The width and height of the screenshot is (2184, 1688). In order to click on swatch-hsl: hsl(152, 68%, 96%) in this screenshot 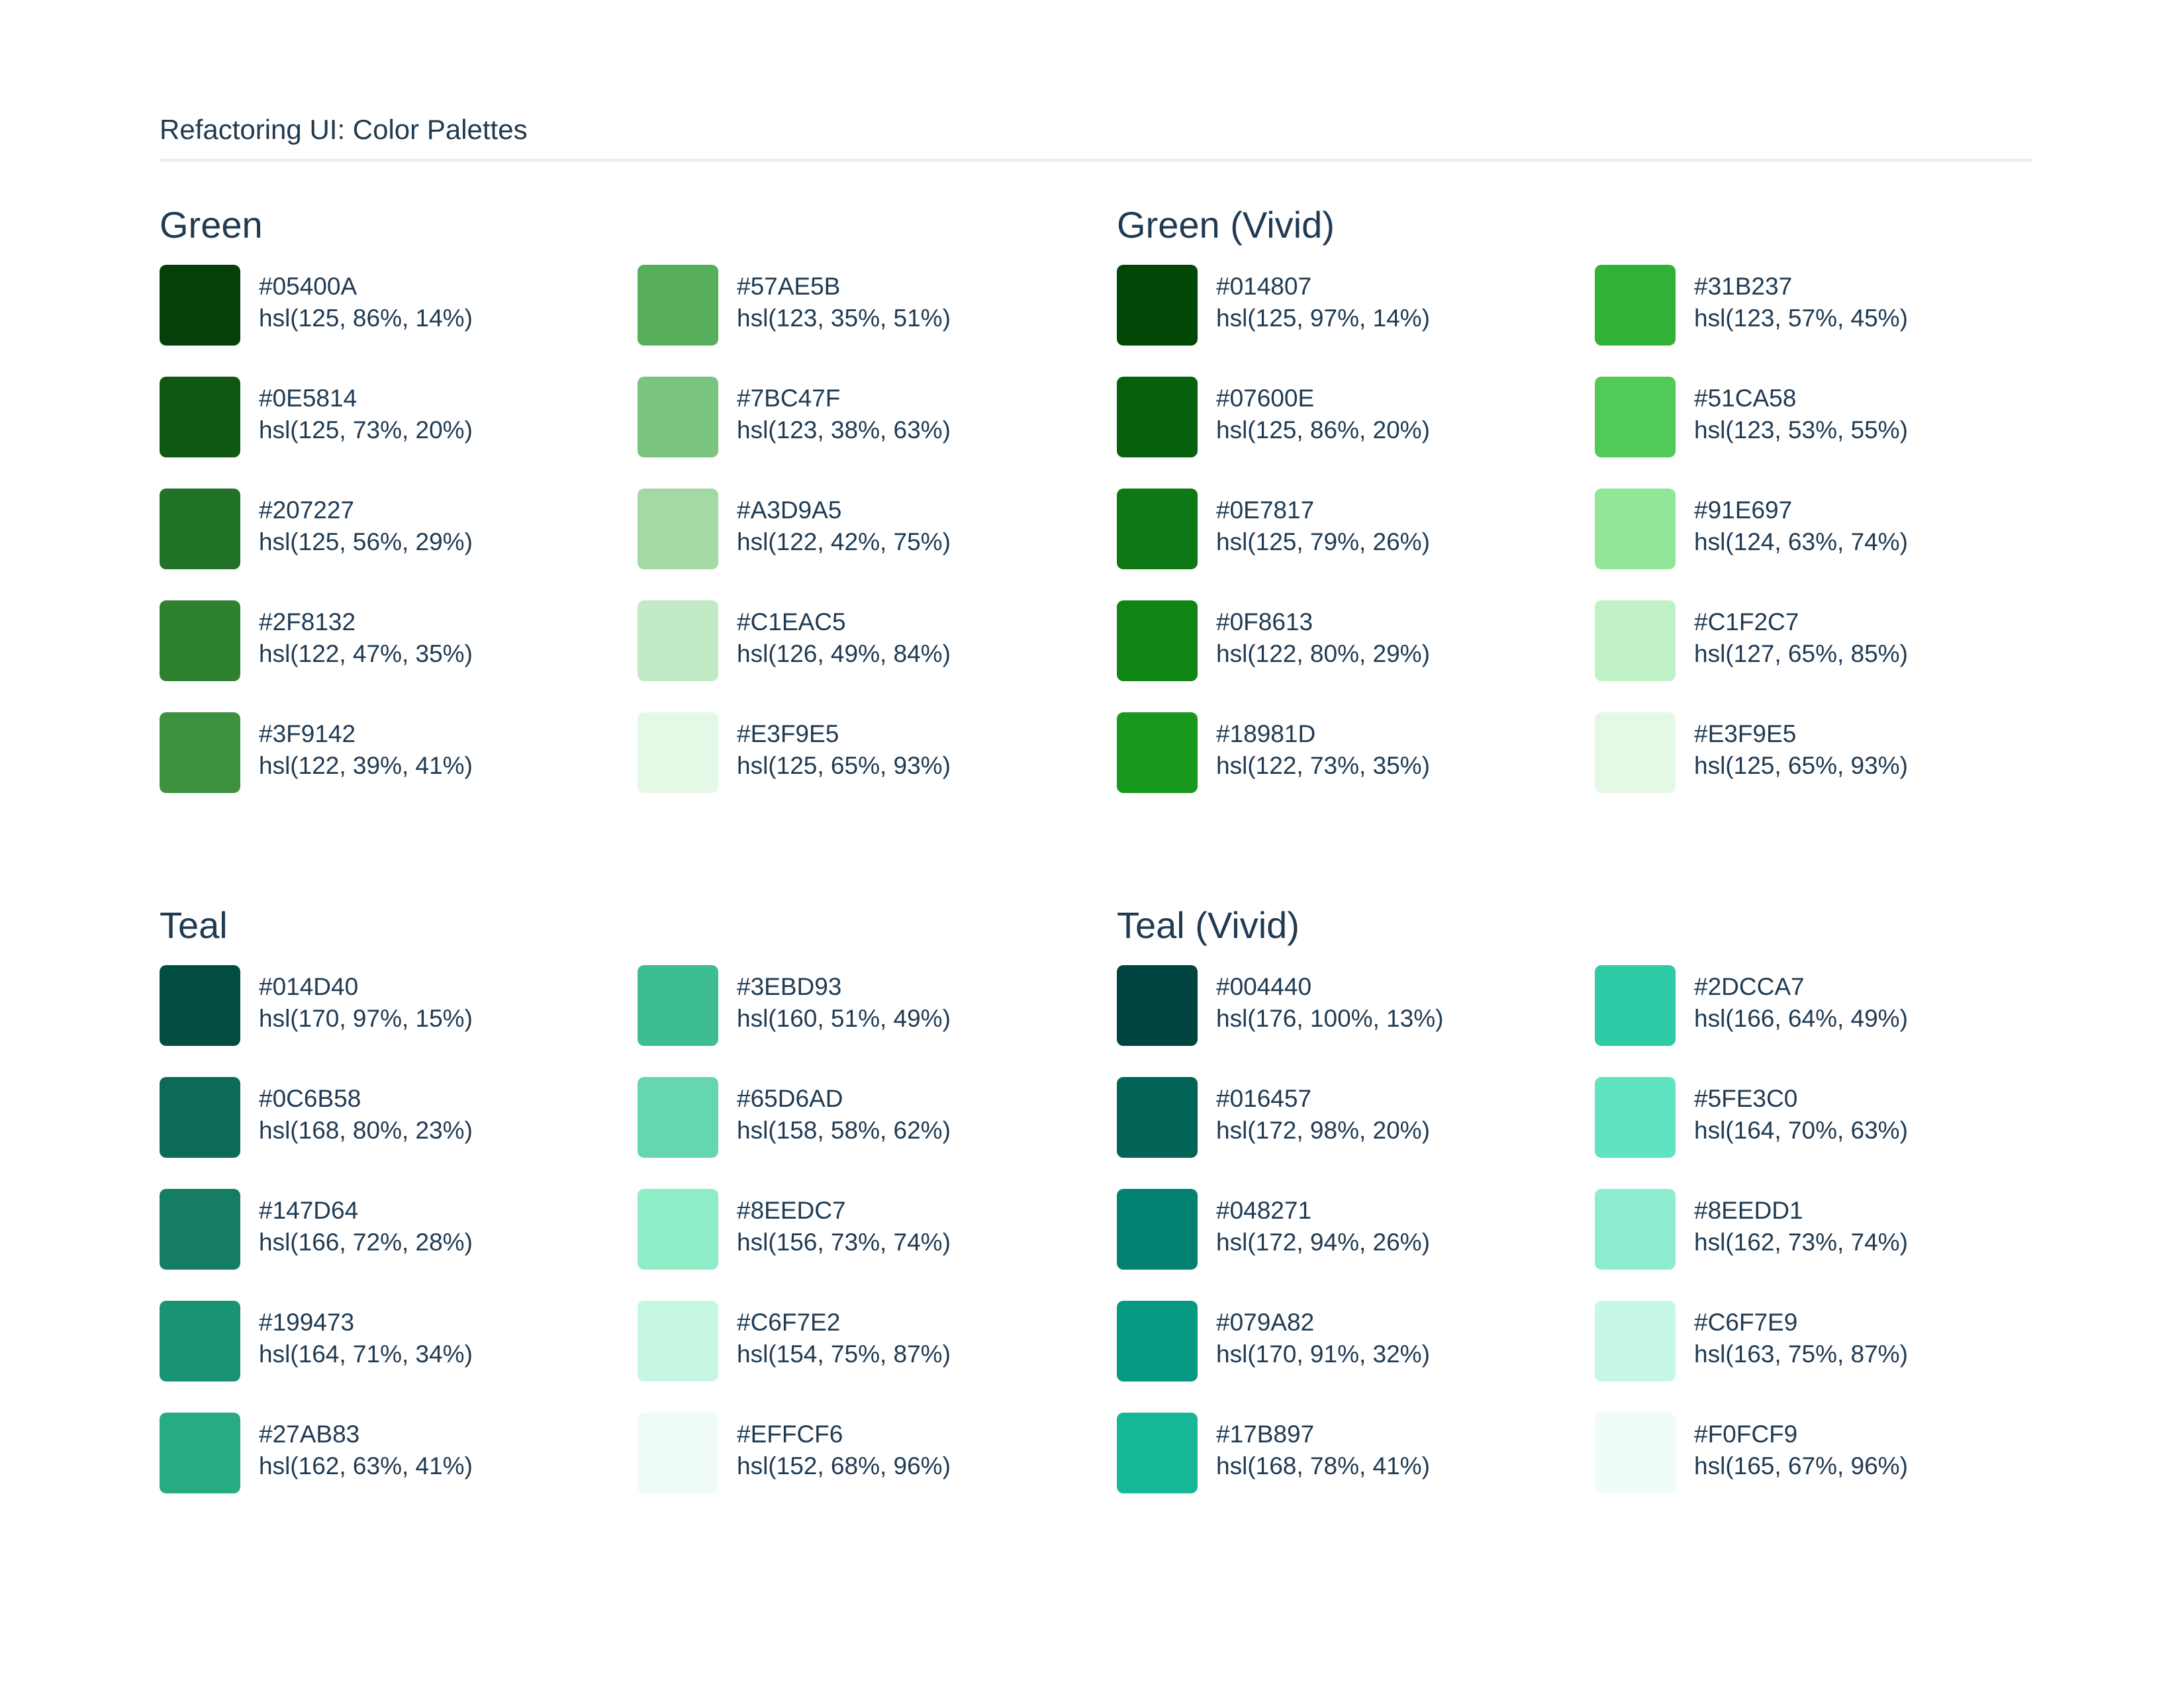, I will do `click(844, 1465)`.